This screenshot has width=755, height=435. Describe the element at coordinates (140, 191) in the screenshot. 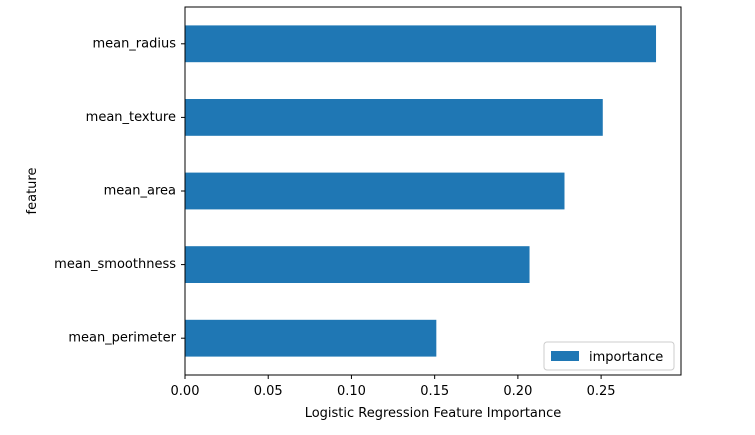

I see `y-tick-label: mean_area` at that location.